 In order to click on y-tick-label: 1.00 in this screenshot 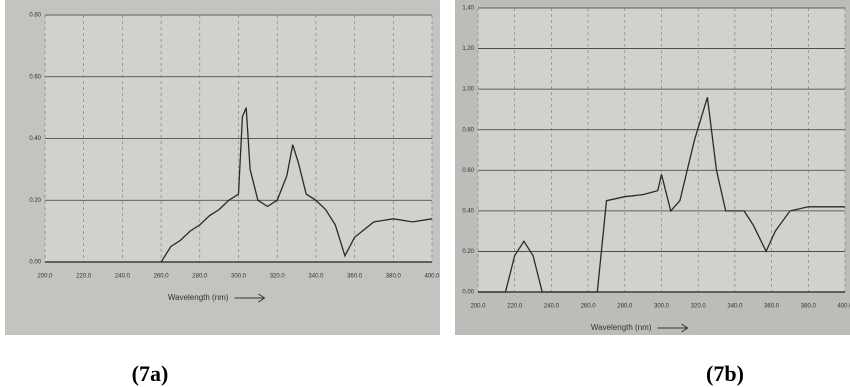, I will do `click(468, 90)`.